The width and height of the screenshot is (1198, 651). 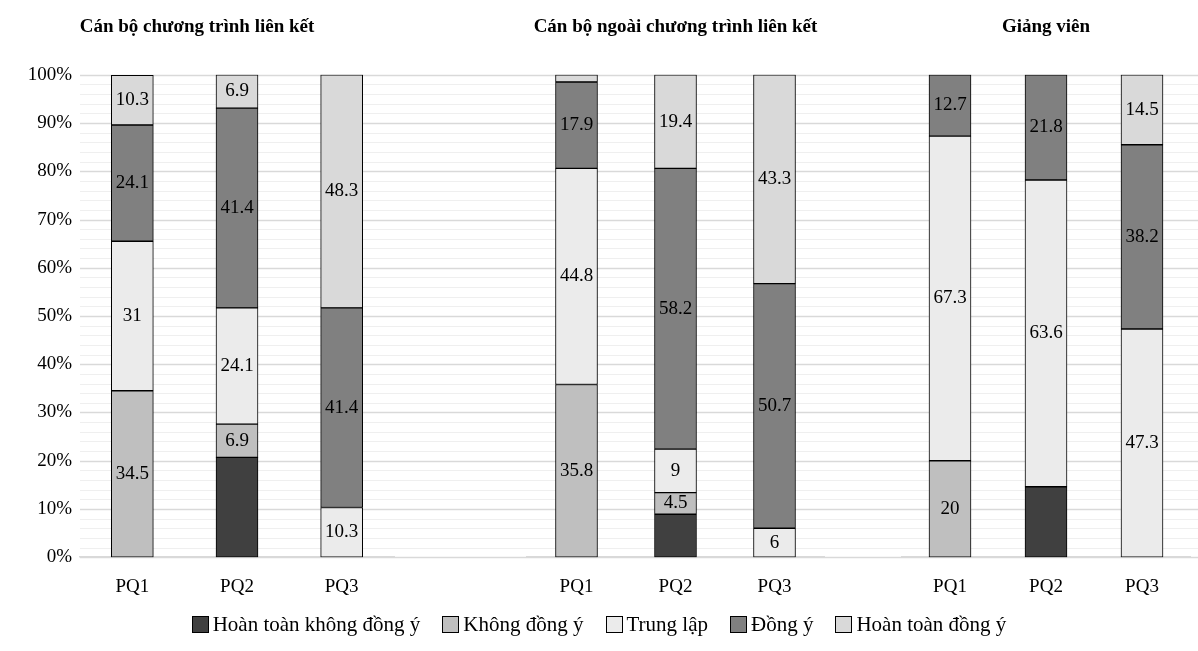 What do you see at coordinates (1142, 442) in the screenshot?
I see `data-label: 47.3` at bounding box center [1142, 442].